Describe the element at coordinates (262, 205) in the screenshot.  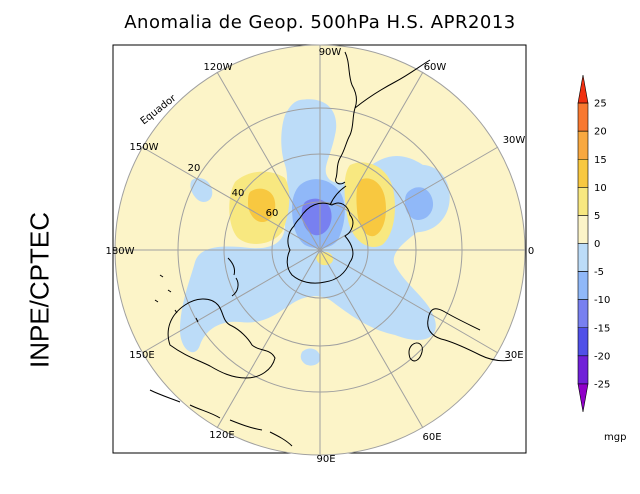
I see `positive-anomaly-west-core` at that location.